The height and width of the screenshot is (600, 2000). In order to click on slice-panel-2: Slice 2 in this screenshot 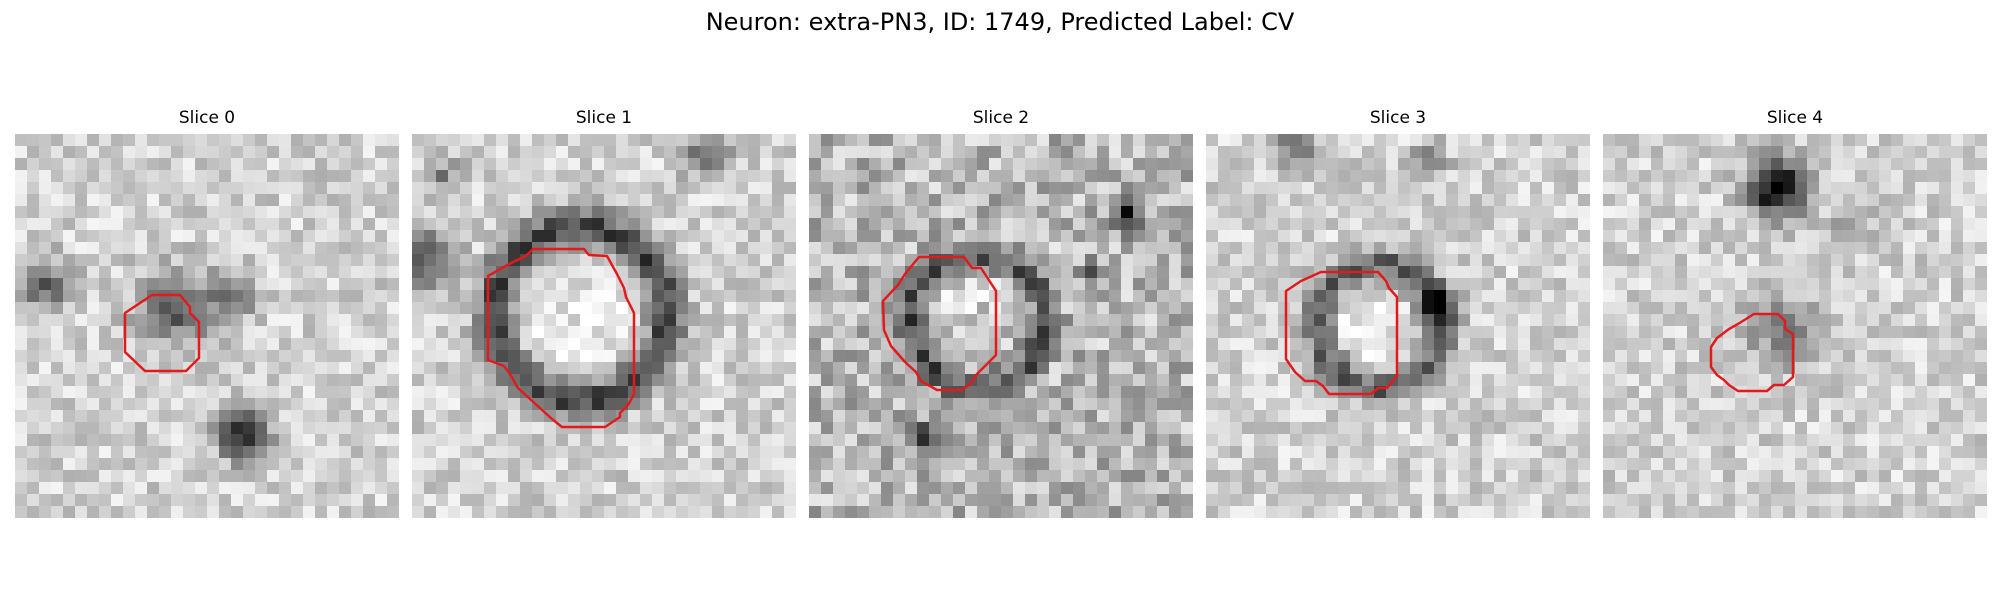, I will do `click(1001, 118)`.